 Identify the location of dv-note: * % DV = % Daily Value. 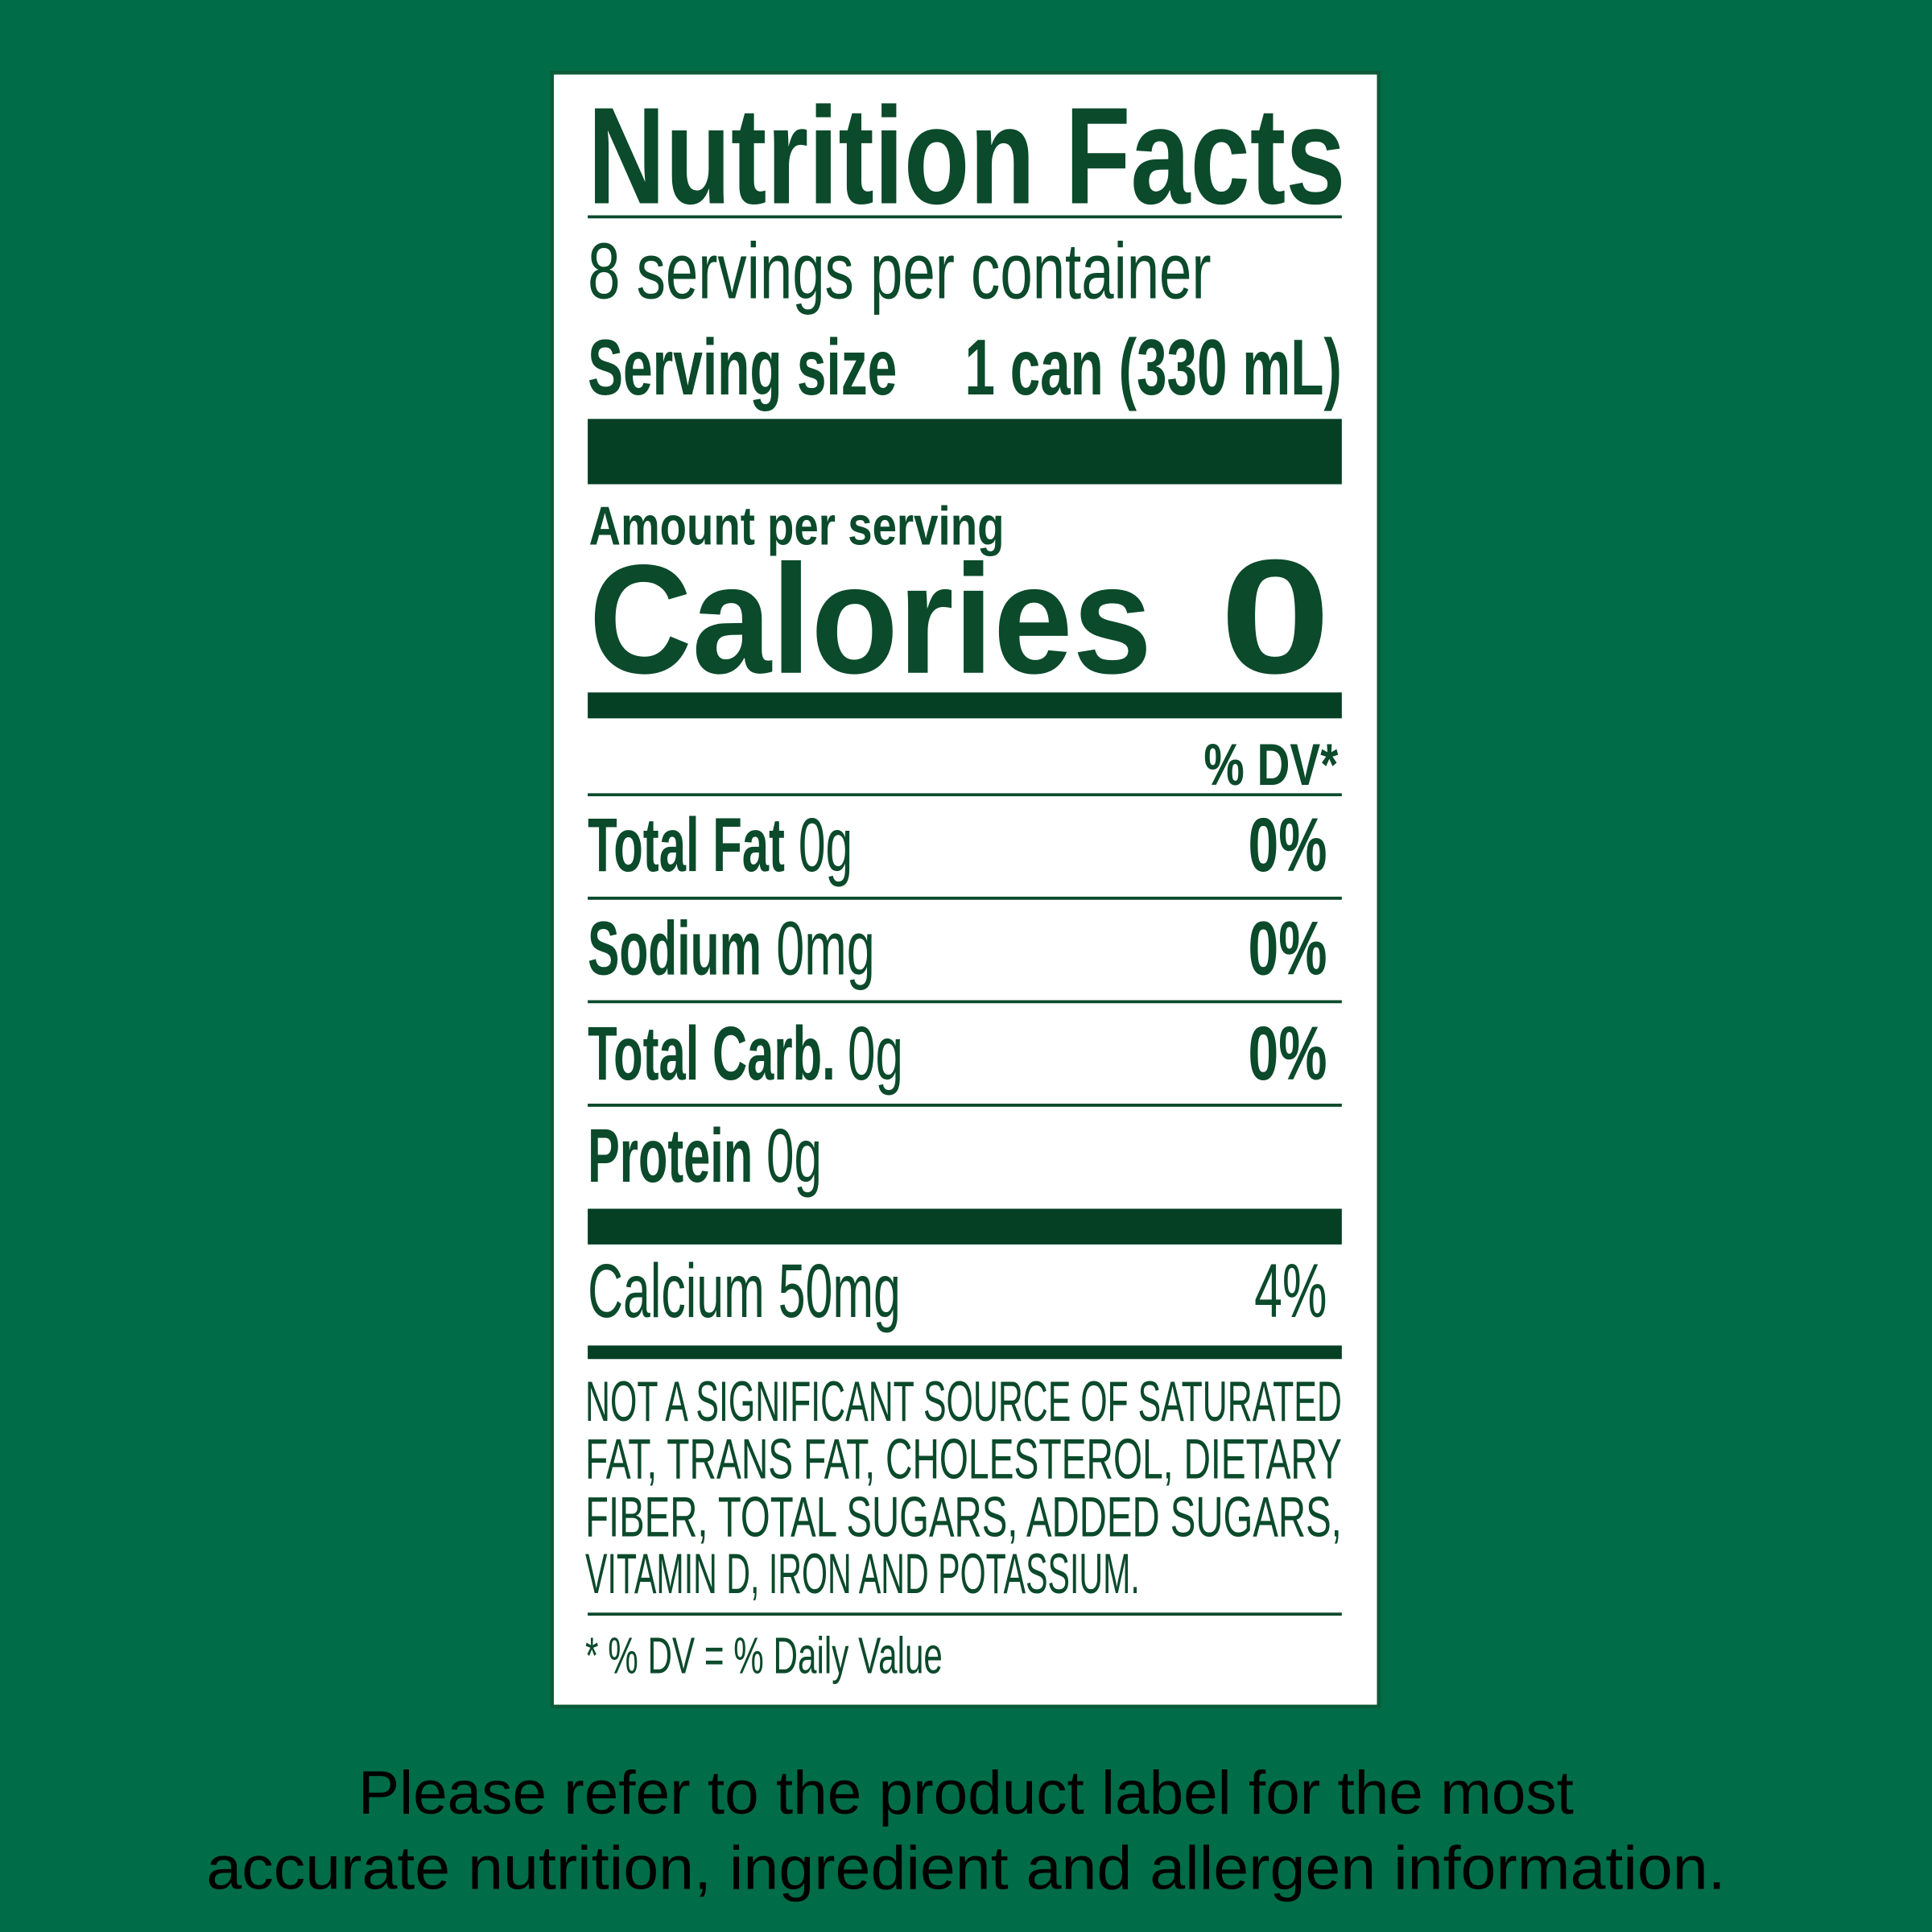
(764, 1656).